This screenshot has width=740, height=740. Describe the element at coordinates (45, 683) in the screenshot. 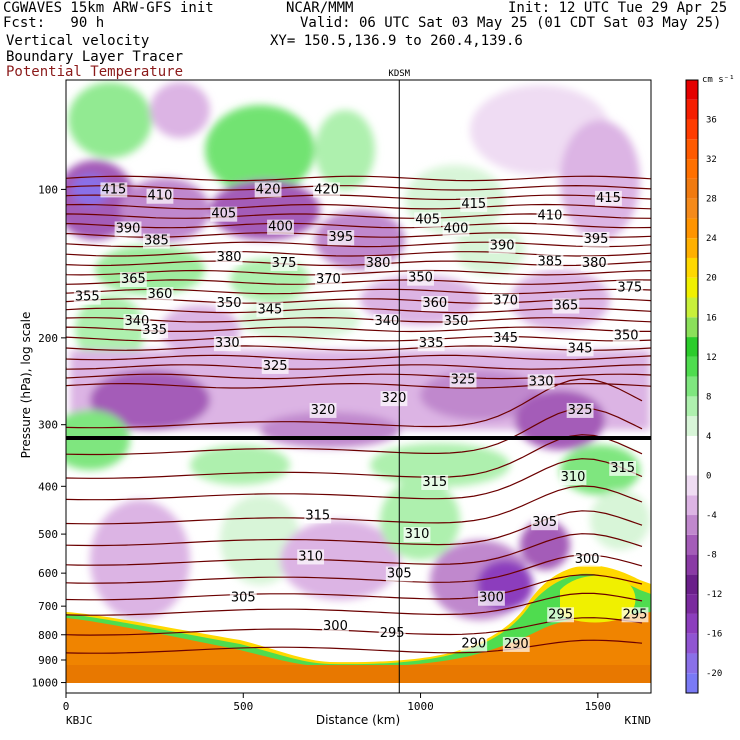

I see `y-tick-label: 1000` at that location.